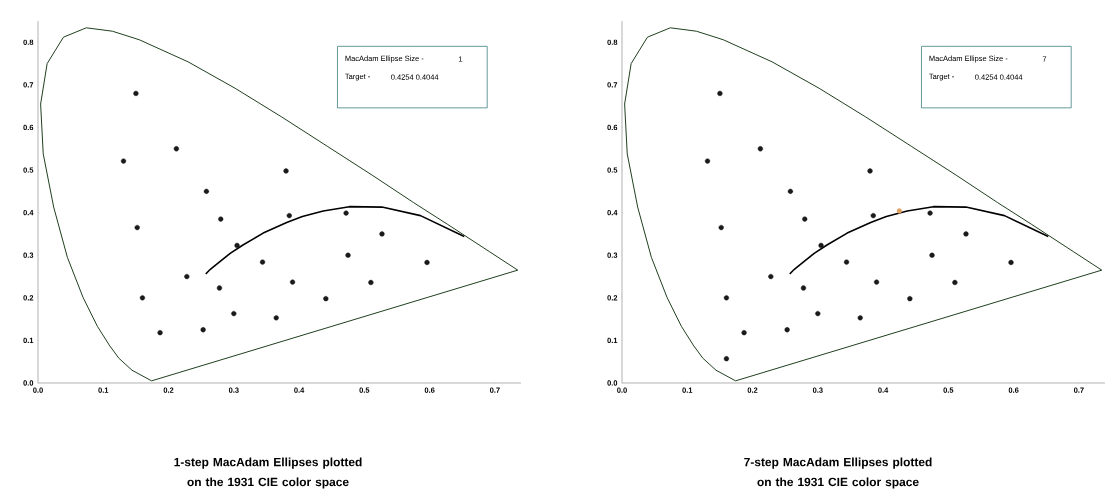 Image resolution: width=1110 pixels, height=499 pixels. I want to click on text: 1-step MacAdam Ellipses plotted on the 1931 CIE color space, so click(268, 473).